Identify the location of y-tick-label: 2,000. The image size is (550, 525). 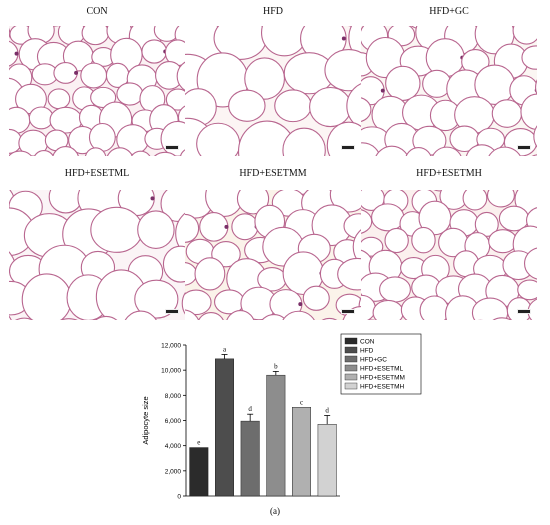
(173, 471).